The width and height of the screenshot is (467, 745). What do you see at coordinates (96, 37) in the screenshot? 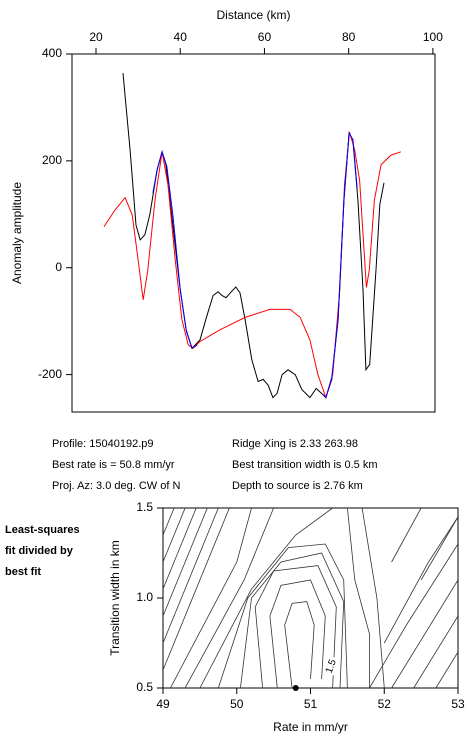
I see `x-tick-label: 20` at bounding box center [96, 37].